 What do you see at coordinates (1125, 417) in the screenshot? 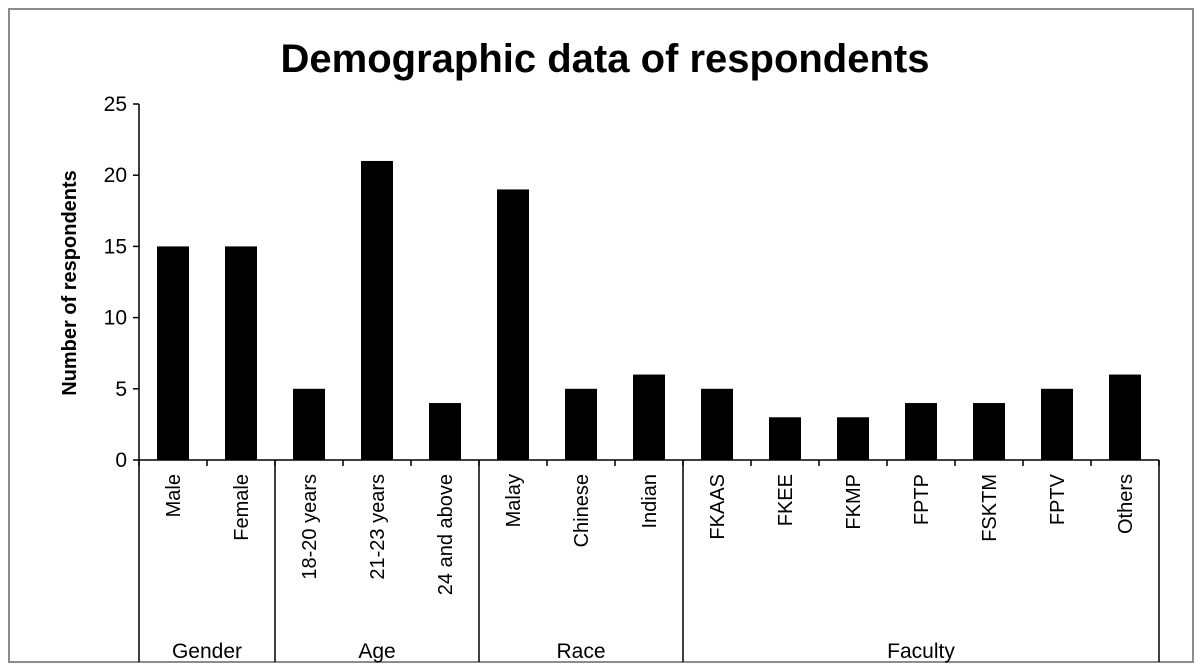
I see `bar-others` at bounding box center [1125, 417].